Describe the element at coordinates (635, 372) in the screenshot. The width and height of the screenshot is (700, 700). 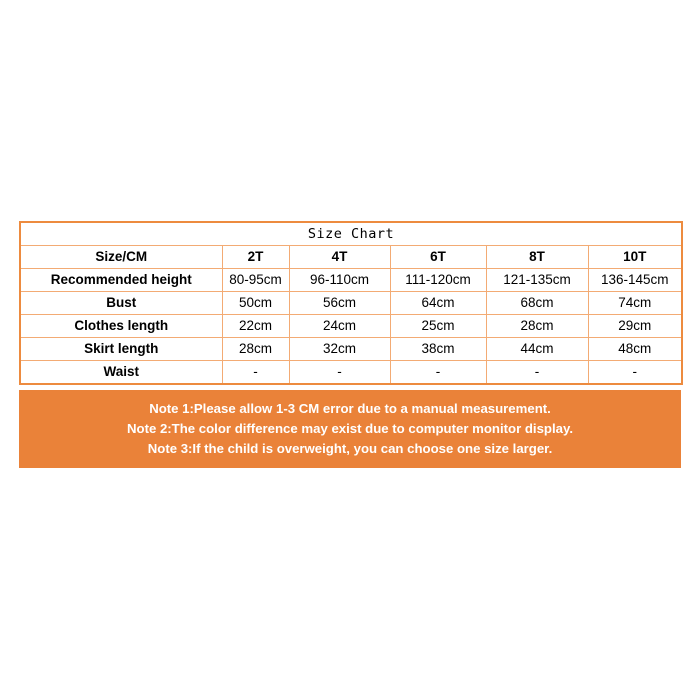
I see `cell-waist-10t: -` at that location.